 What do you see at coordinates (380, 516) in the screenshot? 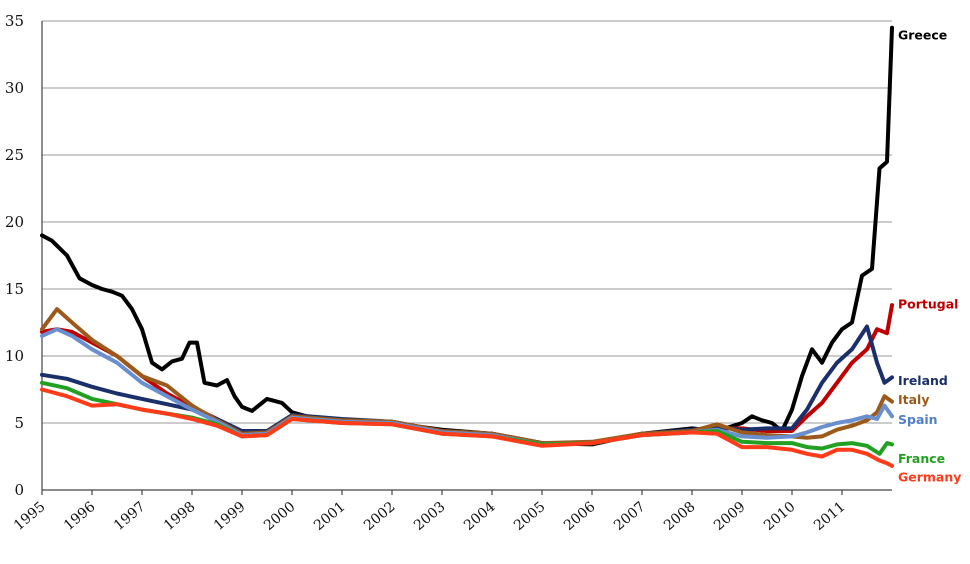
I see `x-tick-label: 2002` at bounding box center [380, 516].